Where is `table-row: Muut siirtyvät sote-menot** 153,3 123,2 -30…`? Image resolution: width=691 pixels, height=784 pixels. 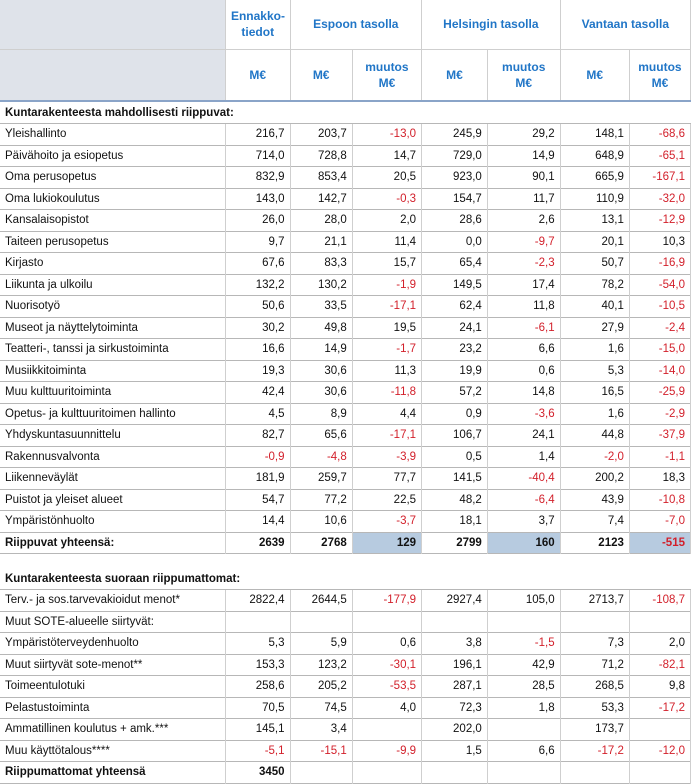 table-row: Muut siirtyvät sote-menot** 153,3 123,2 -30… is located at coordinates (345, 665).